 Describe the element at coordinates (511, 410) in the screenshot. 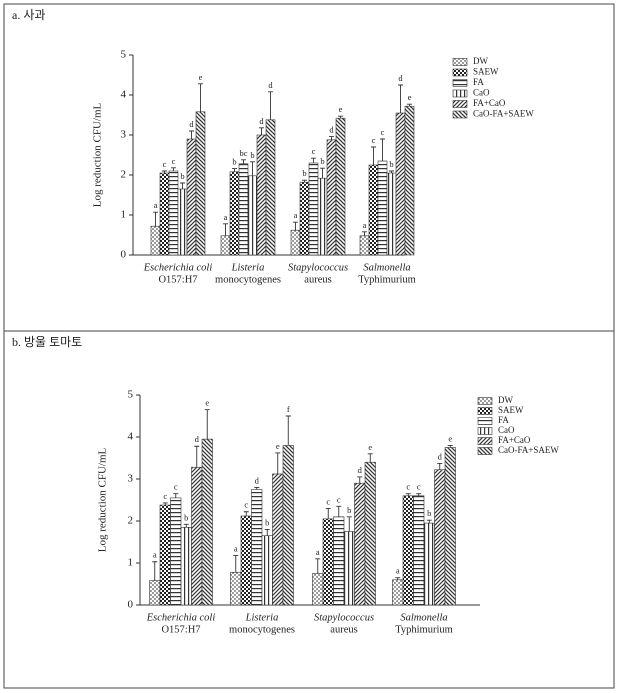

I see `legend-label: SAEW` at that location.